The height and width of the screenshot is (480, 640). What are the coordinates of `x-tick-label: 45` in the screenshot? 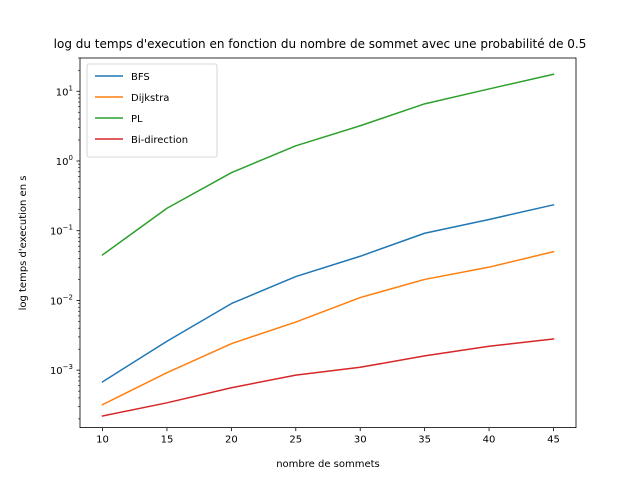 It's located at (553, 440).